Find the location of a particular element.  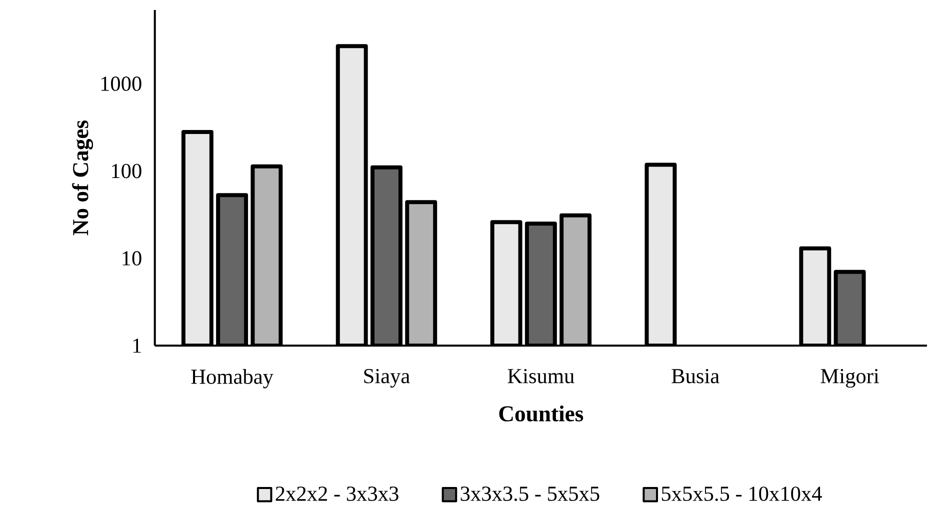

x-tick-label: Kisumu is located at coordinates (541, 376).